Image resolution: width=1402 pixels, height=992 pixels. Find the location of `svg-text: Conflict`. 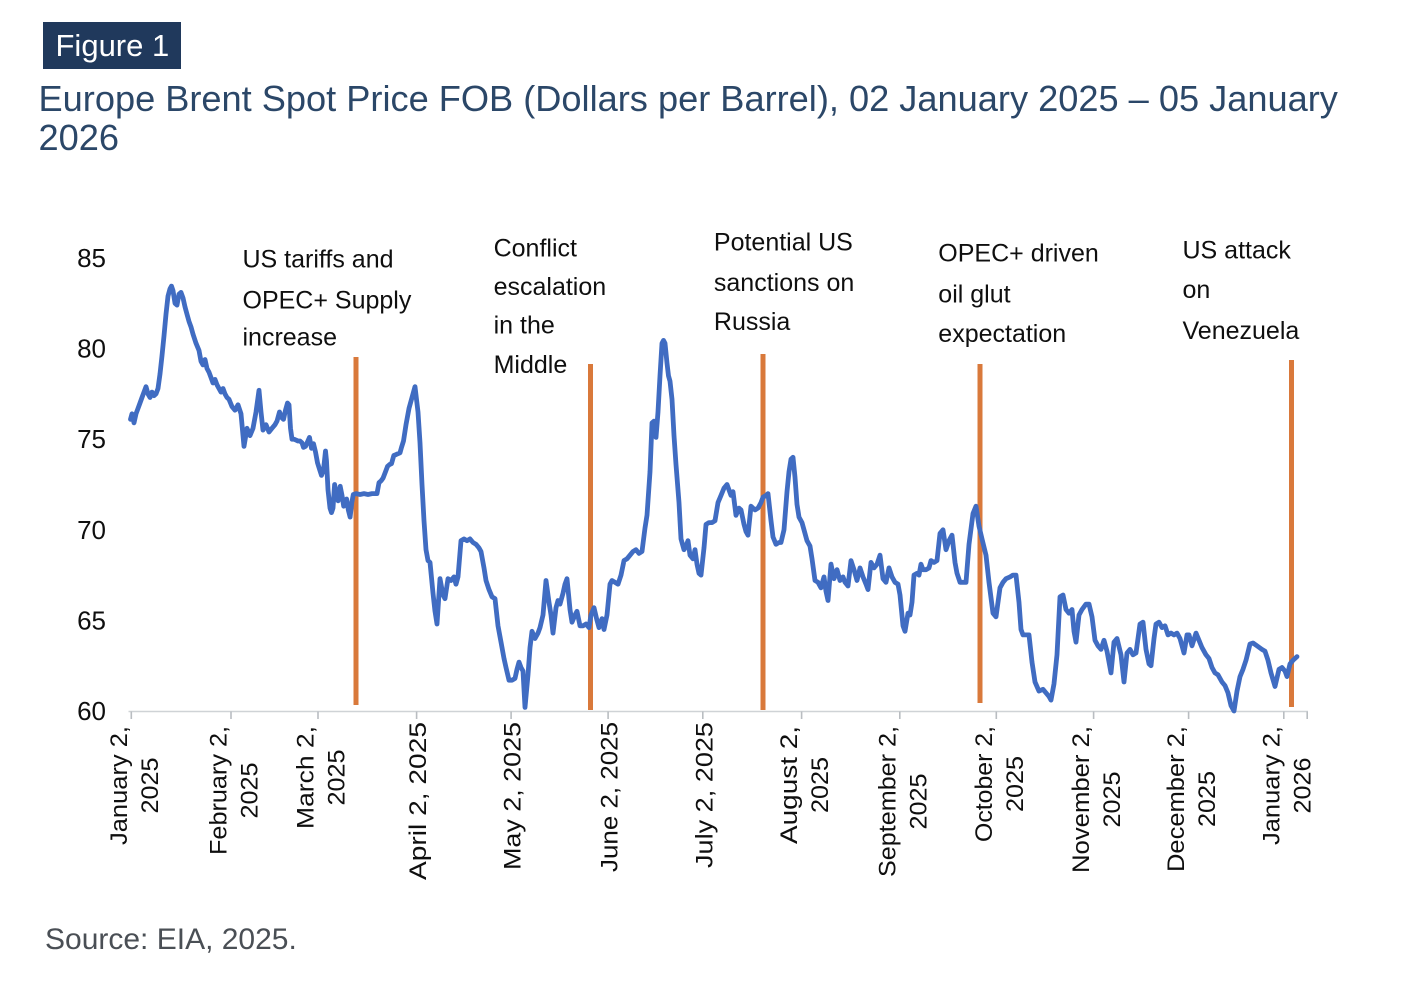

svg-text: Conflict is located at coordinates (535, 249).